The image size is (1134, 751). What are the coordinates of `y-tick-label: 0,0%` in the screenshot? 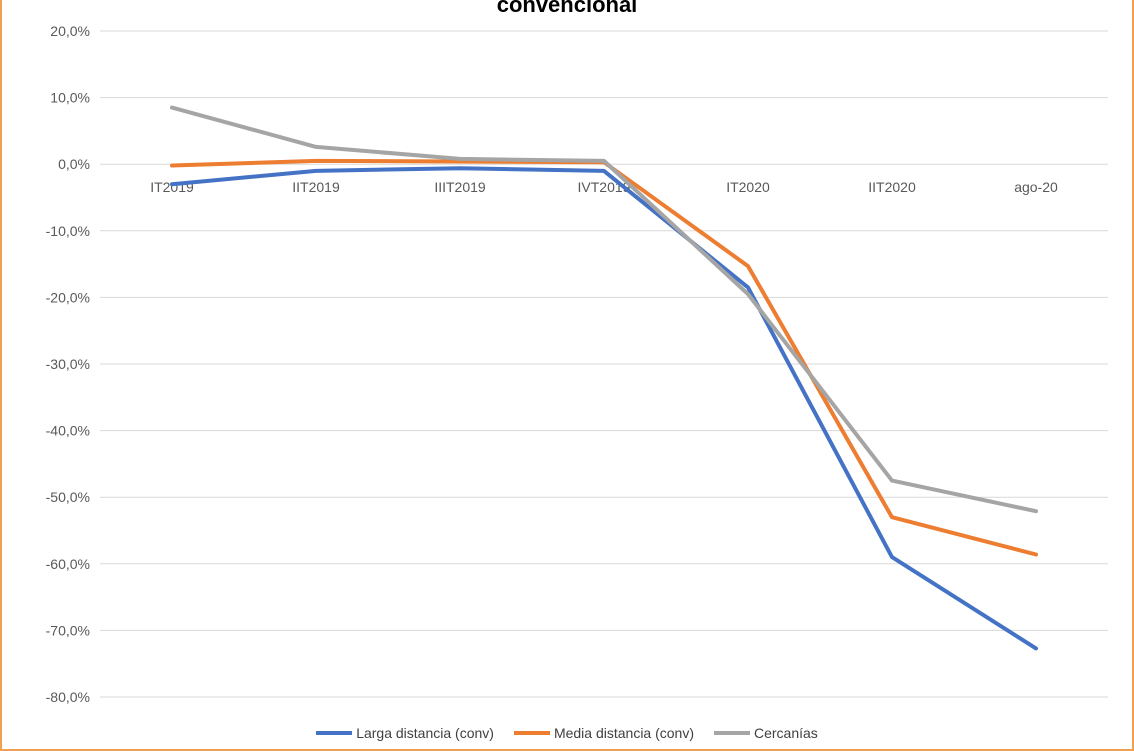 It's located at (74, 164).